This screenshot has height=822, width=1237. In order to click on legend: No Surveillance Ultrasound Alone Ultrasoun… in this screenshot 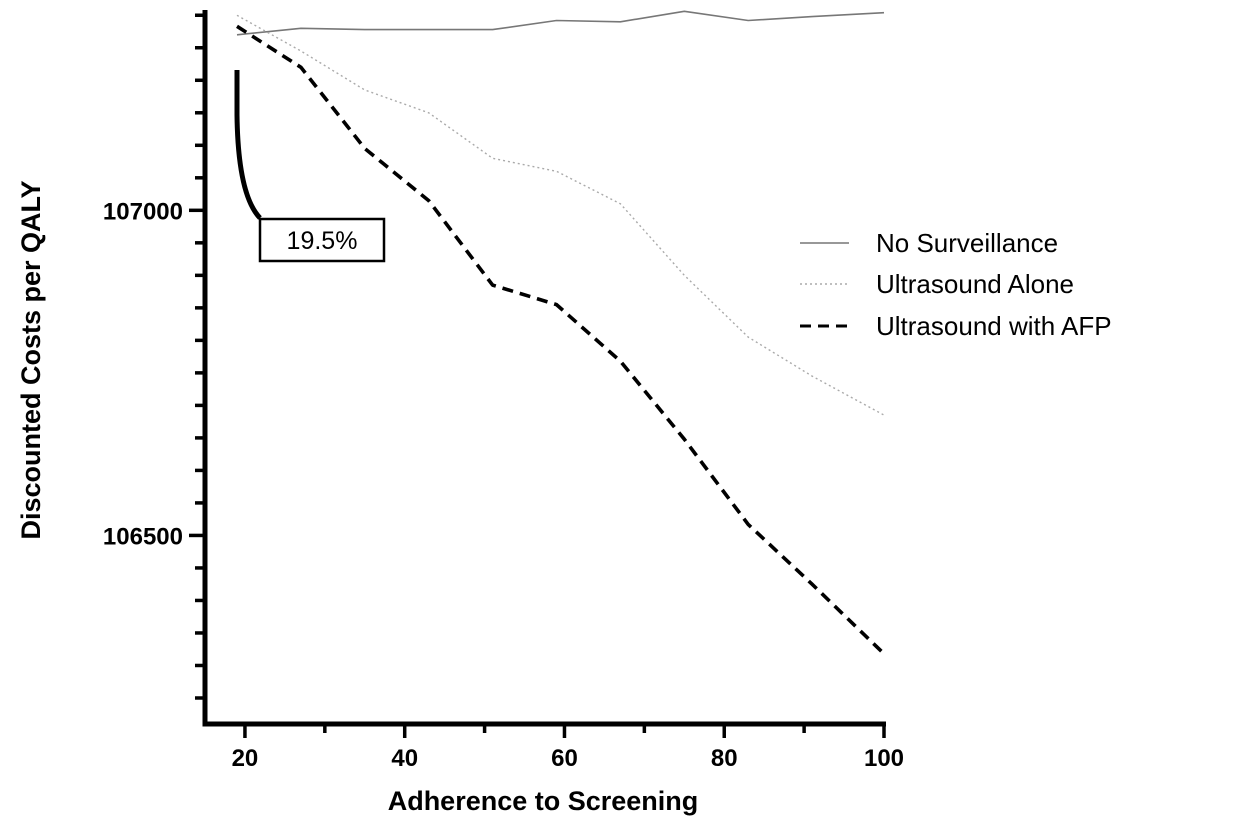, I will do `click(956, 284)`.